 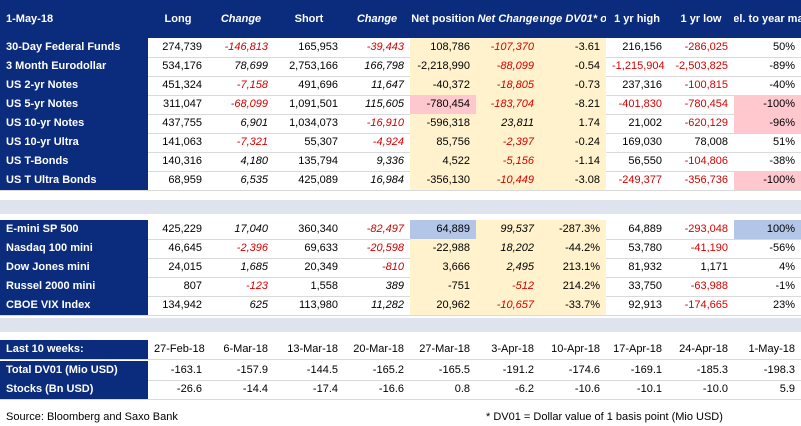 What do you see at coordinates (74, 180) in the screenshot?
I see `row-label: US T Ultra Bonds` at bounding box center [74, 180].